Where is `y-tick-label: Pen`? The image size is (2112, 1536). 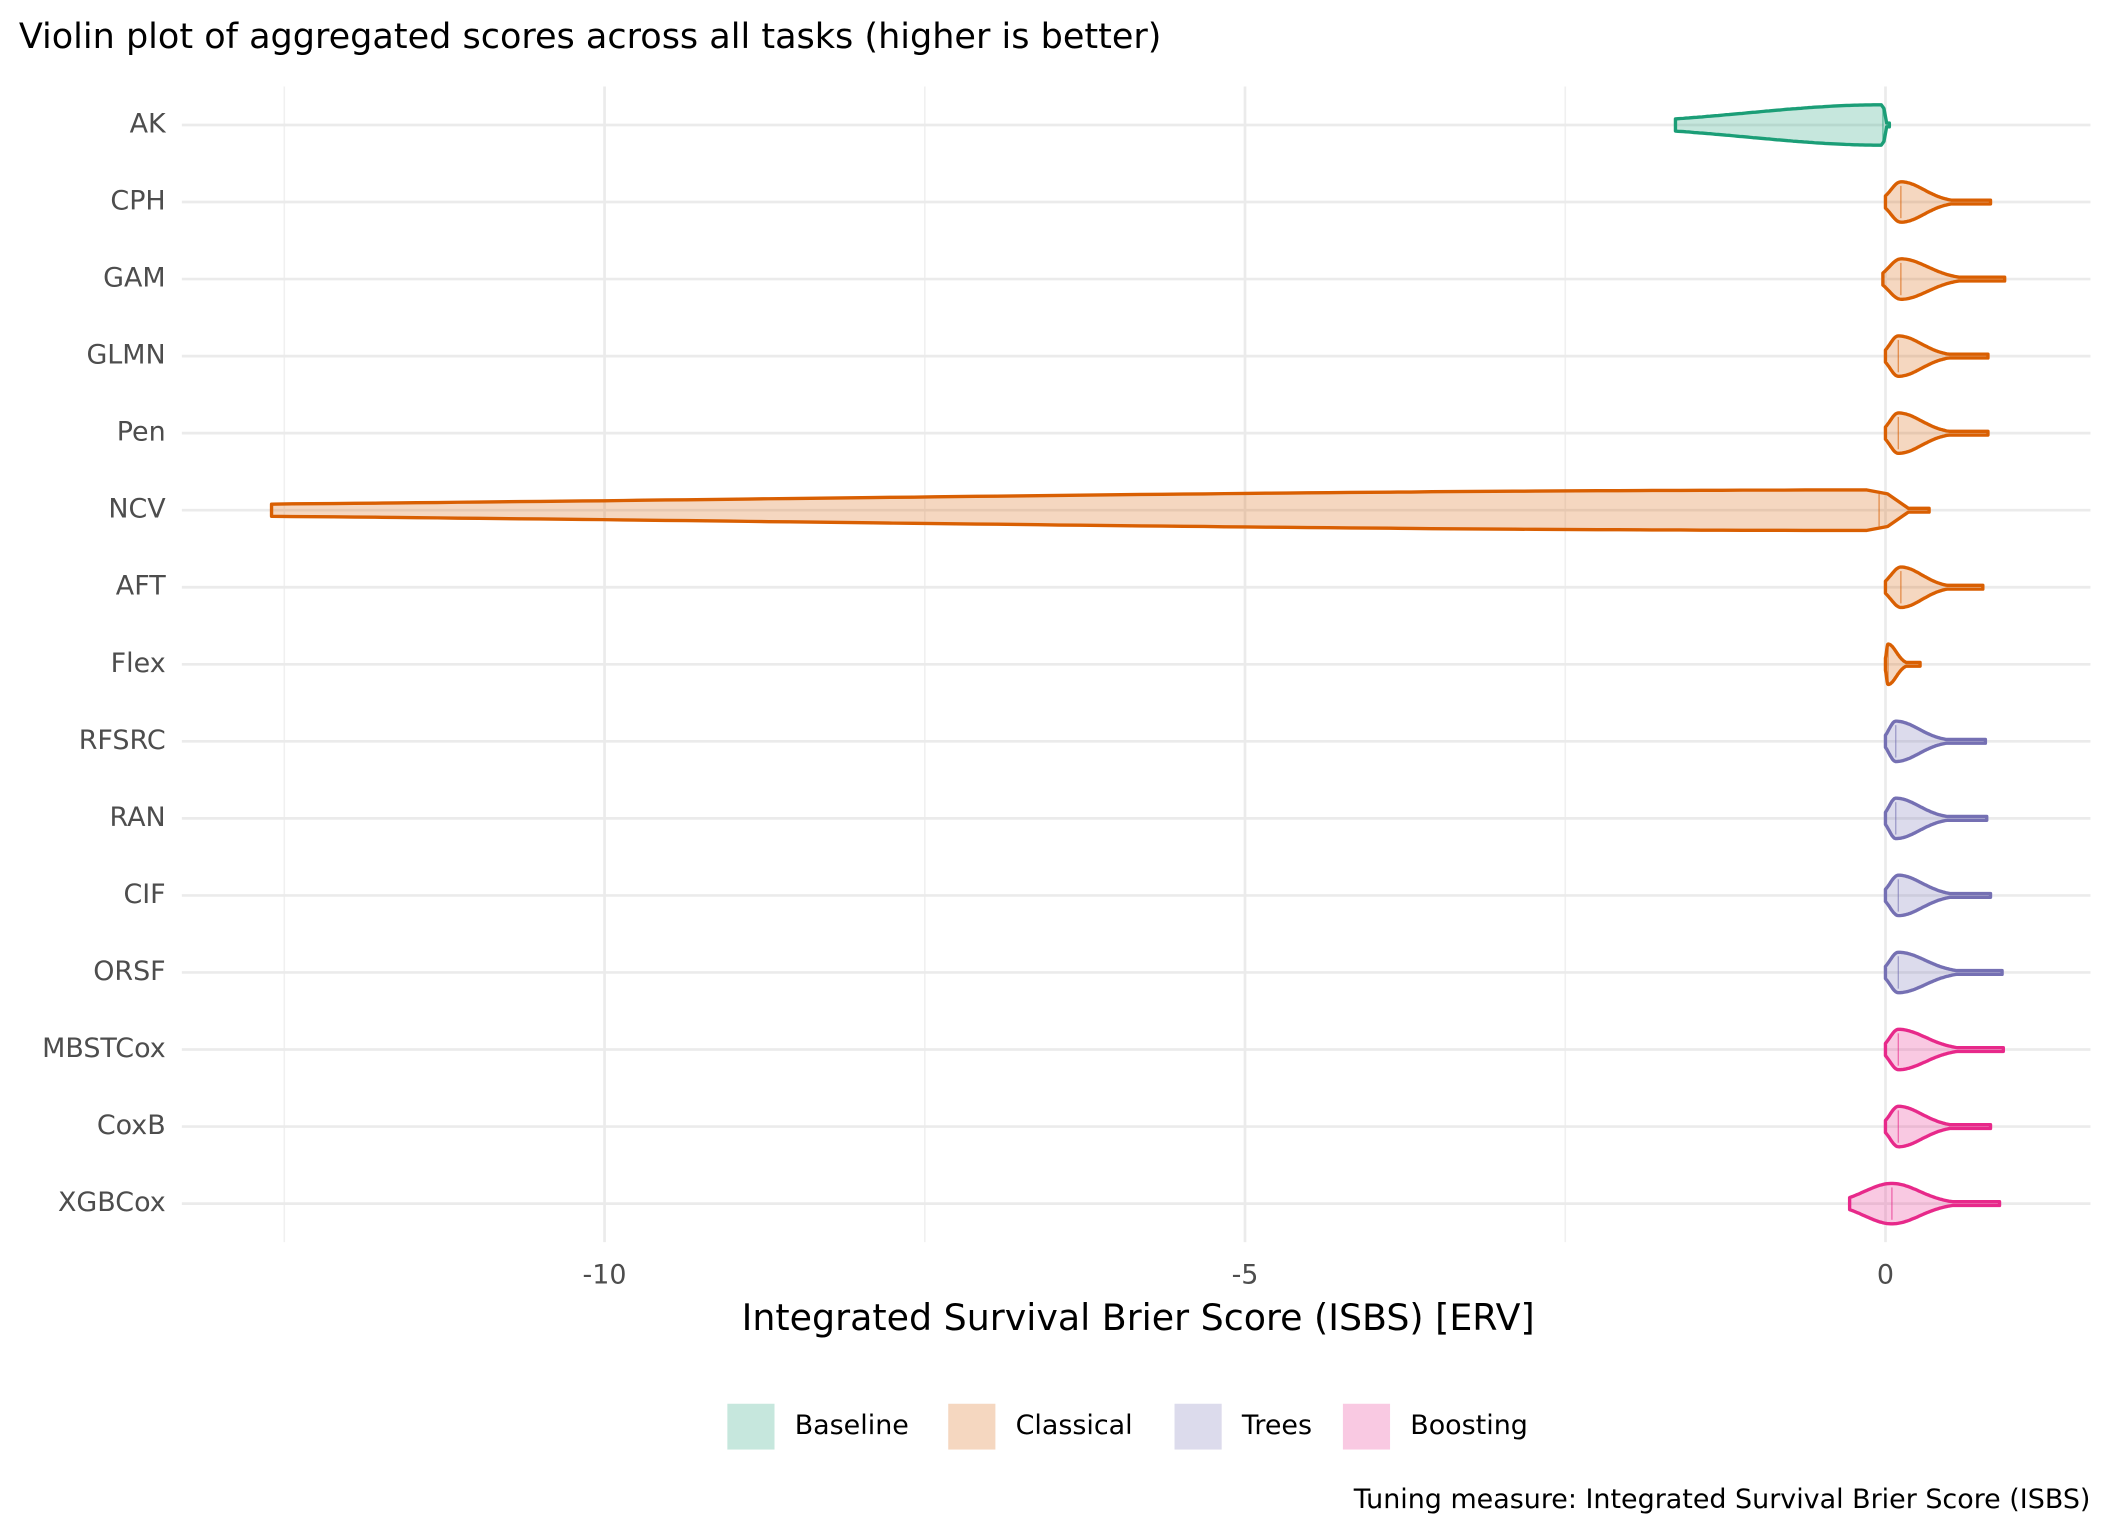 y-tick-label: Pen is located at coordinates (141, 432).